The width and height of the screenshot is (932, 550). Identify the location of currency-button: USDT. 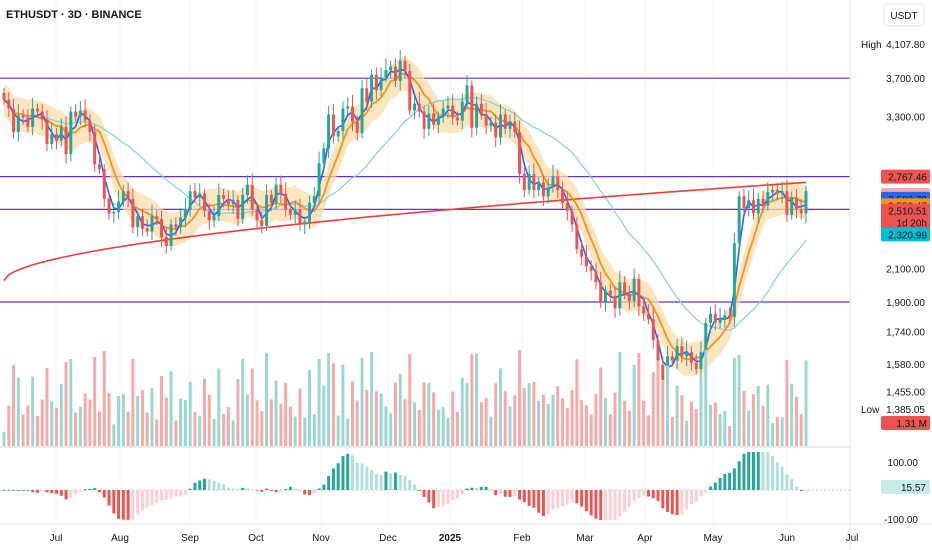
(903, 16).